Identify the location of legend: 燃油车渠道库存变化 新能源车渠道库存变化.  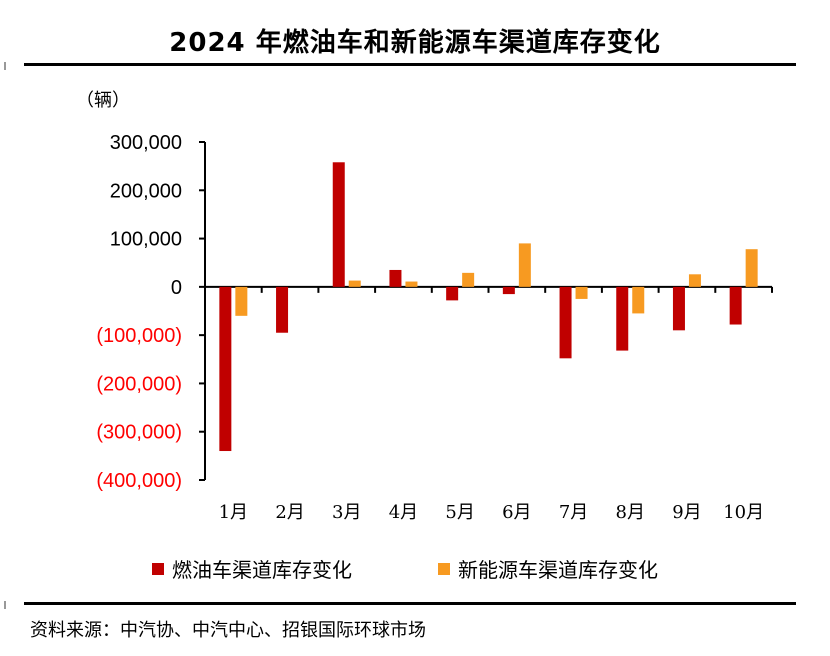
(405, 570).